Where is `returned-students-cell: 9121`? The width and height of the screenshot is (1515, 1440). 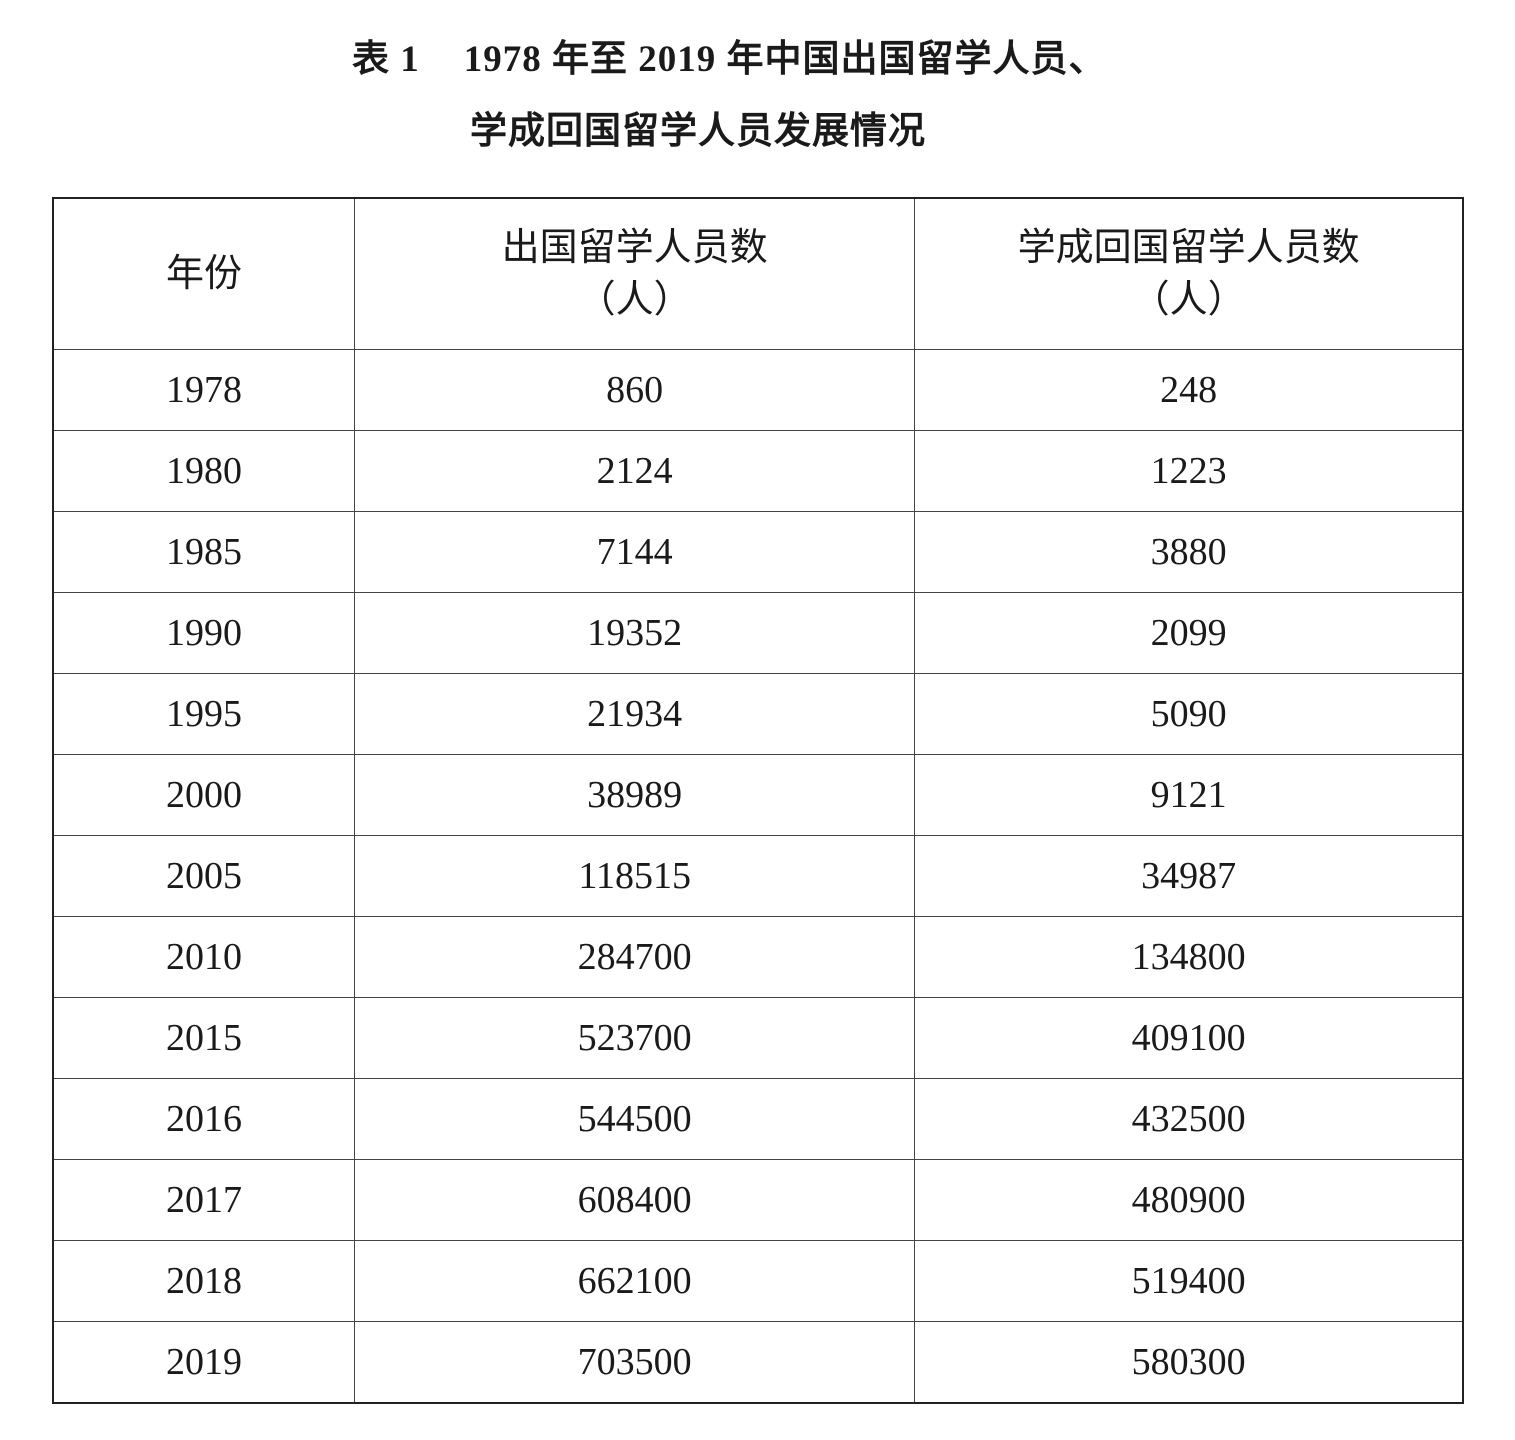 returned-students-cell: 9121 is located at coordinates (1189, 795).